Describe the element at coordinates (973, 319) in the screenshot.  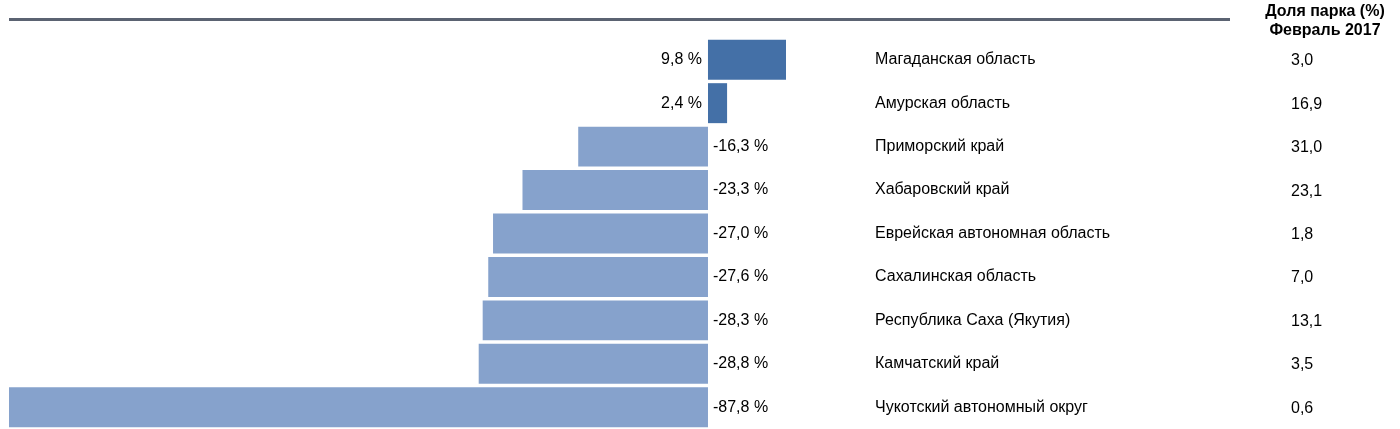
I see `y-tick-label: Республика Саха (Якутия)` at that location.